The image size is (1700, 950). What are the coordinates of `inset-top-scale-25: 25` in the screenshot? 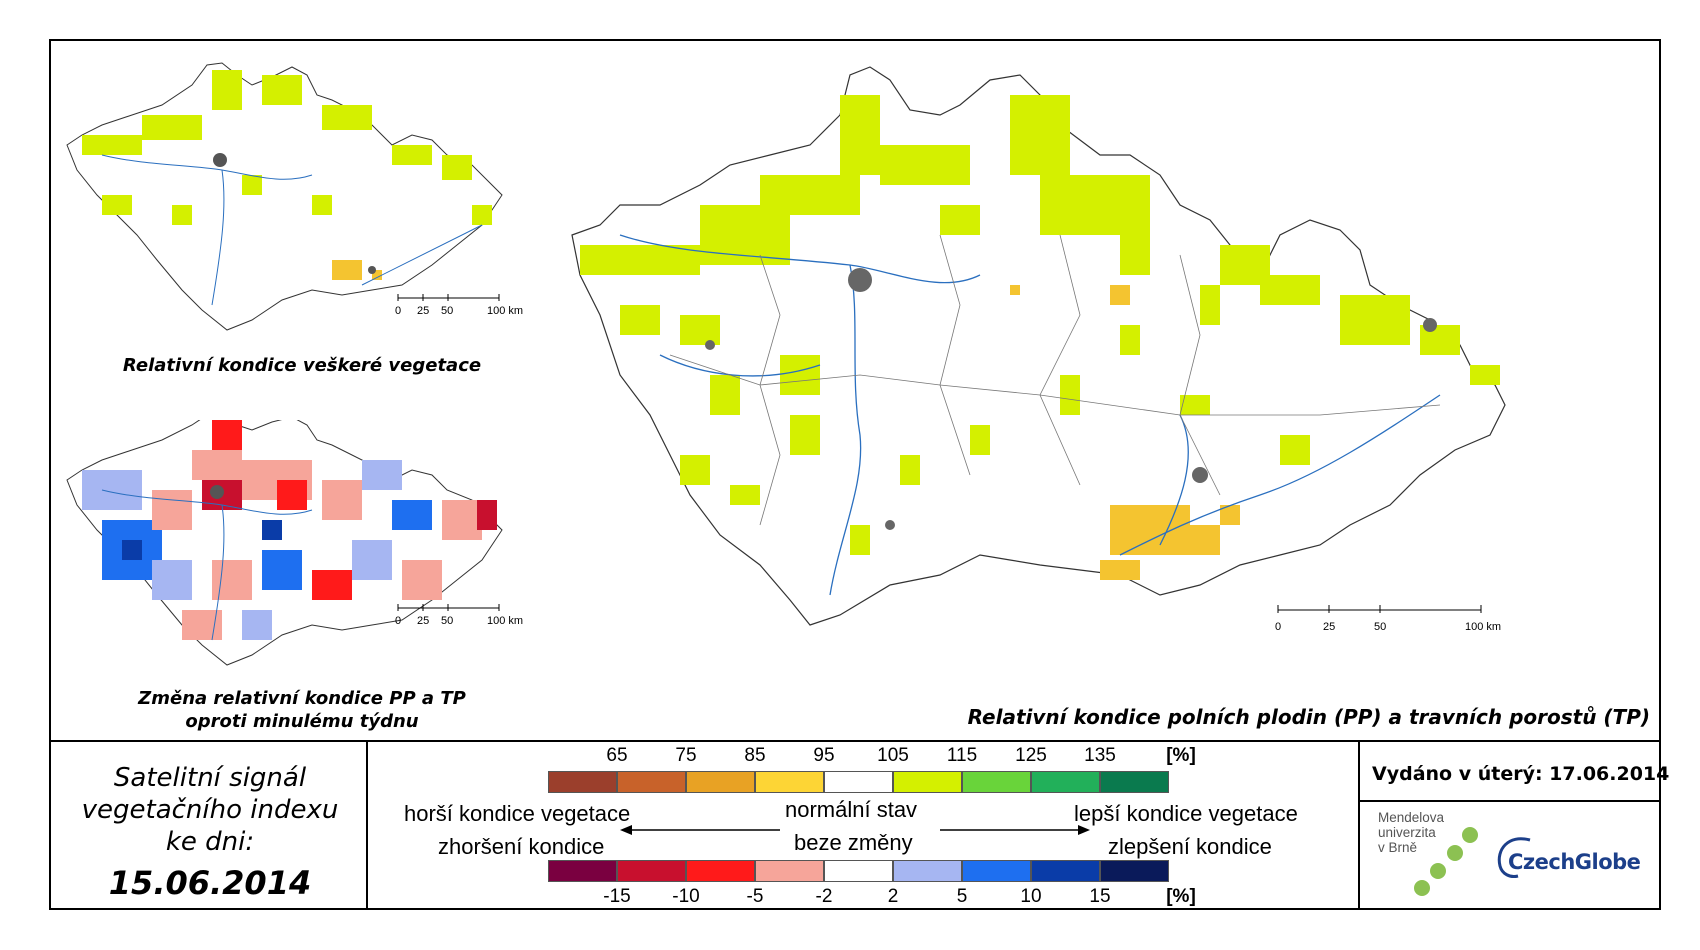 It's located at (423, 311).